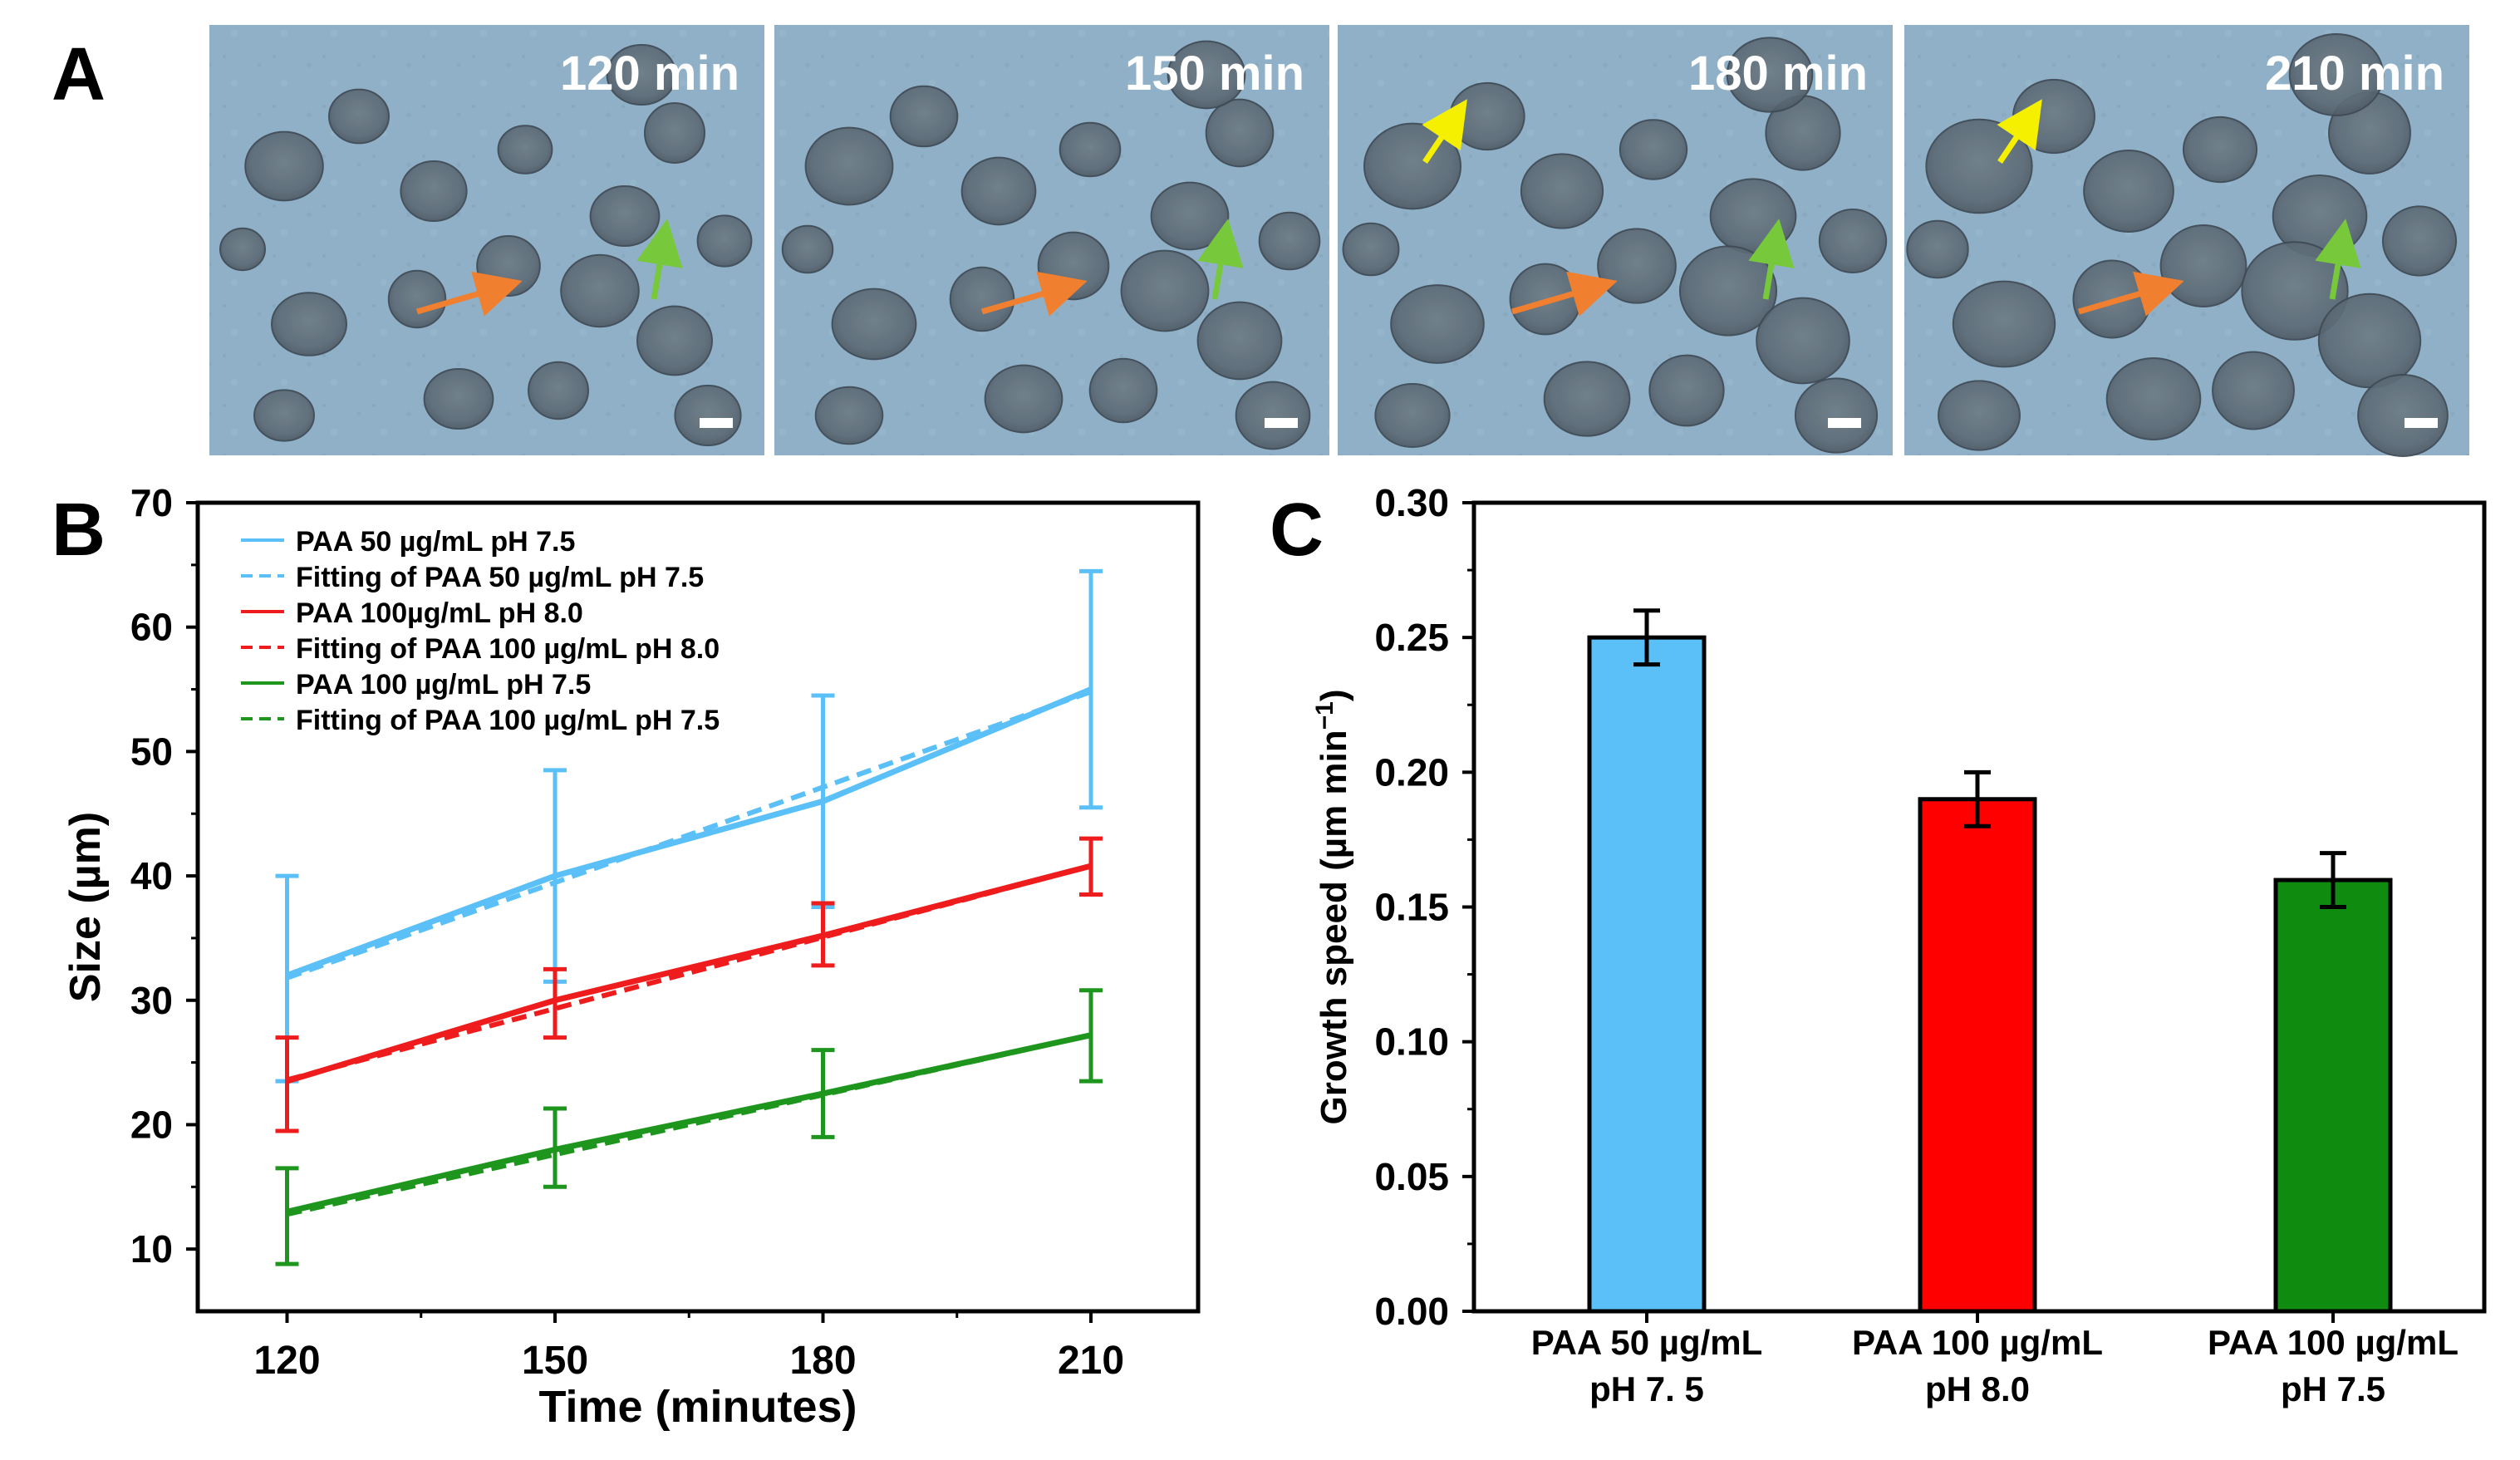 The image size is (2520, 1460). I want to click on y-tick-label: 10, so click(151, 1249).